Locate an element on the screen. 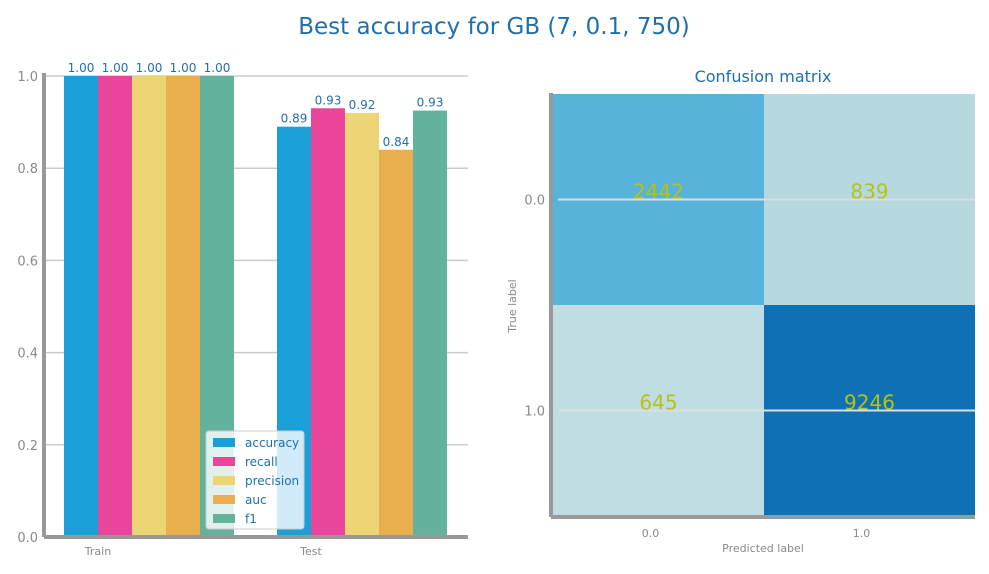  legend-swatch-precision is located at coordinates (224, 480).